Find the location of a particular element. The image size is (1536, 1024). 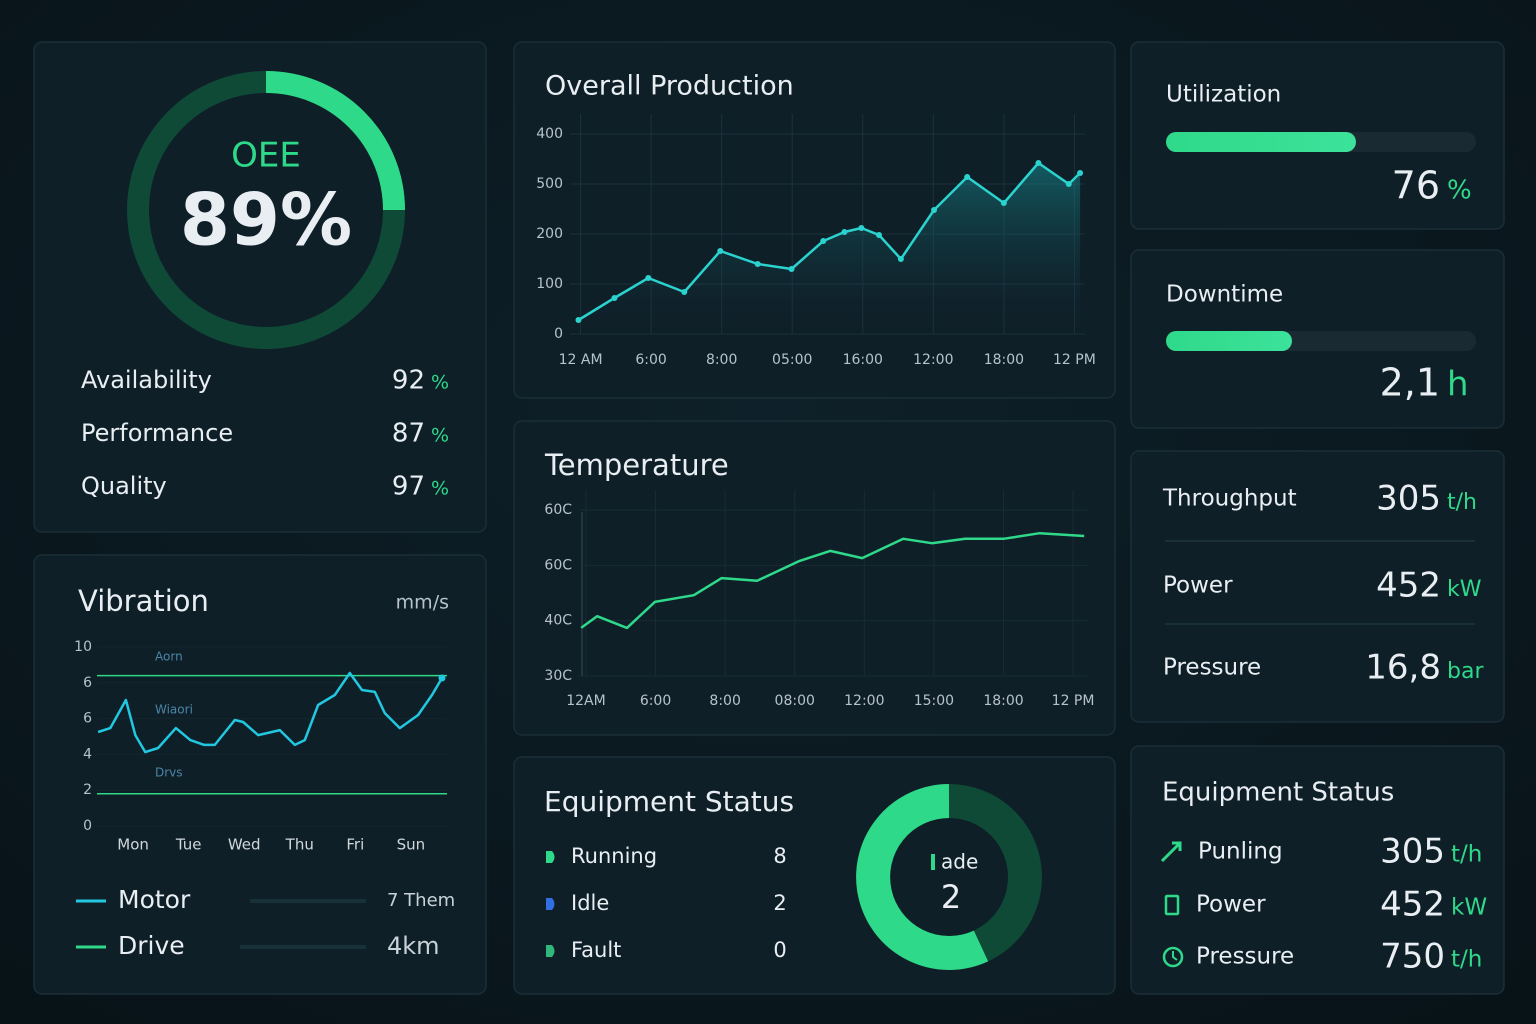

area is located at coordinates (829, 248).